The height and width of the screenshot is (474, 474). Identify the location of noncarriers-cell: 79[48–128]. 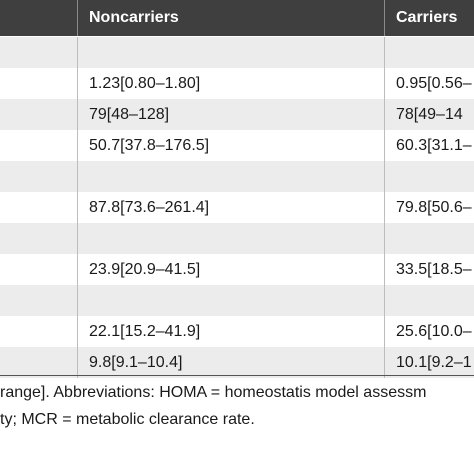
(129, 114).